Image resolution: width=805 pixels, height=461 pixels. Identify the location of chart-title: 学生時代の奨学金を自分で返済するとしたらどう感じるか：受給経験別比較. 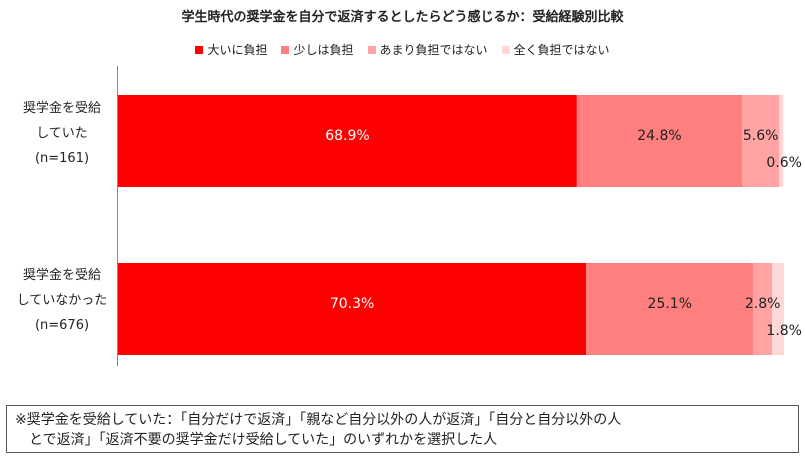
(402, 17).